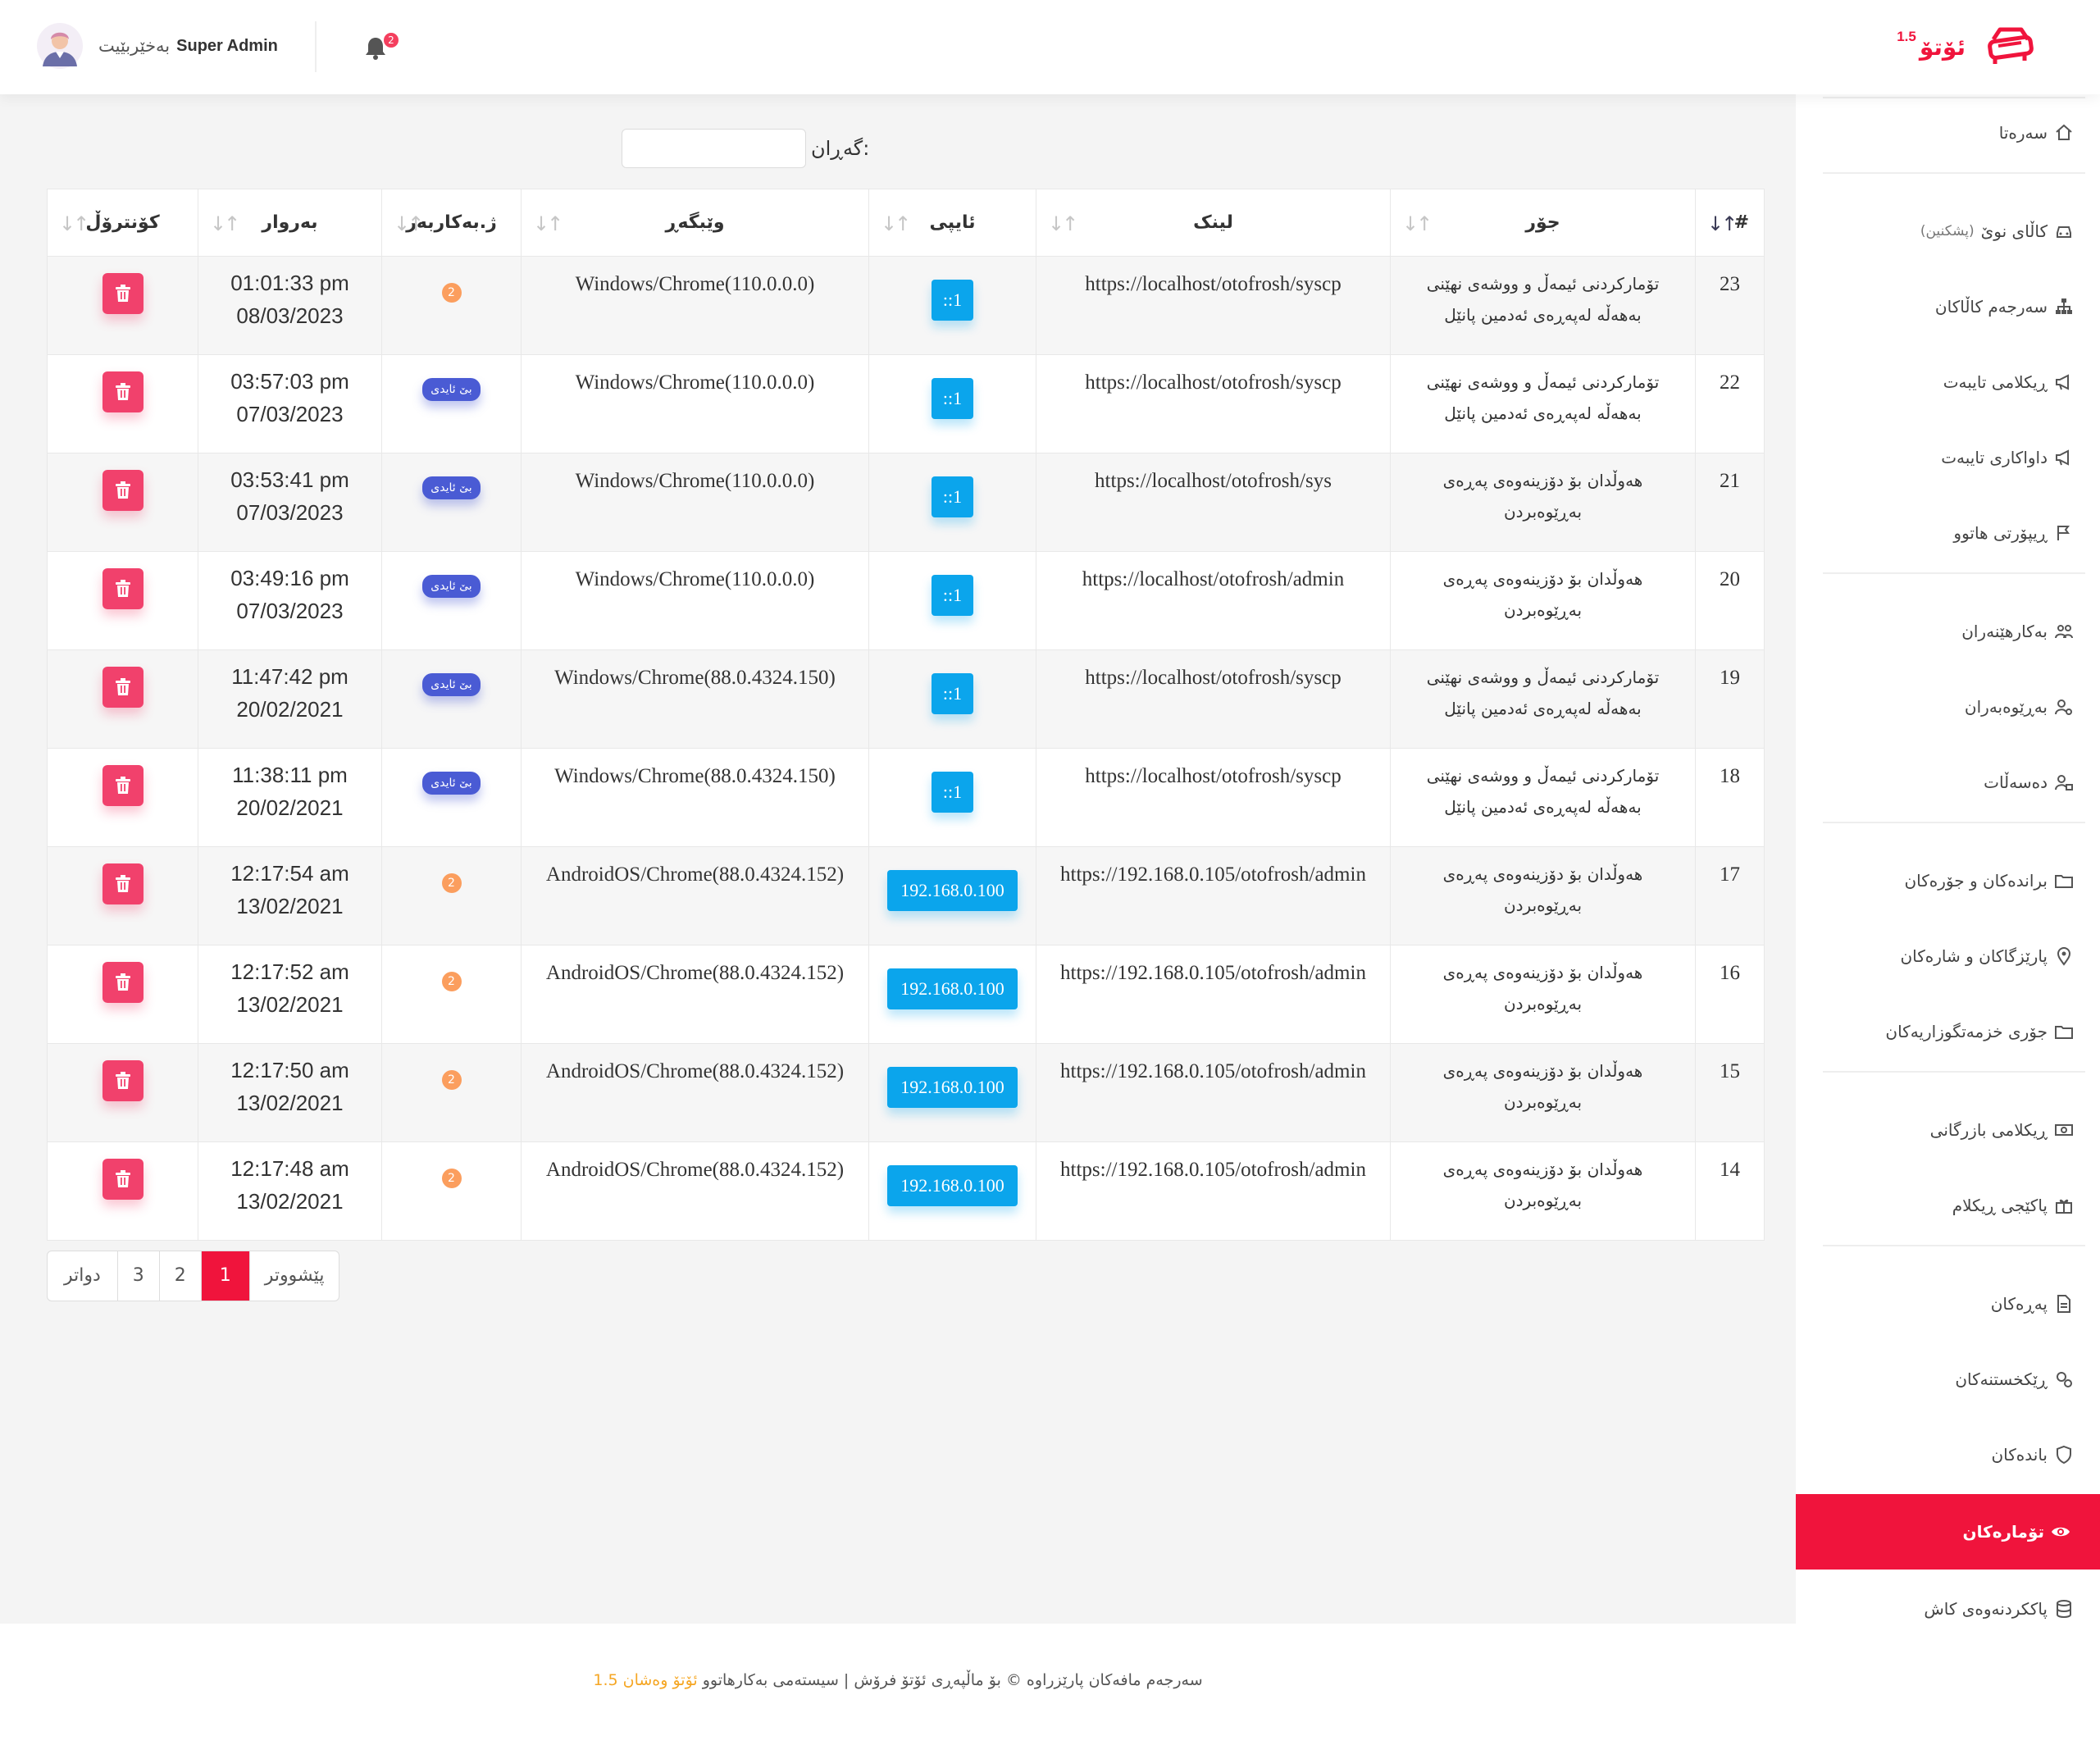  I want to click on sidebar-item-17: باندەکان, so click(1961, 1455).